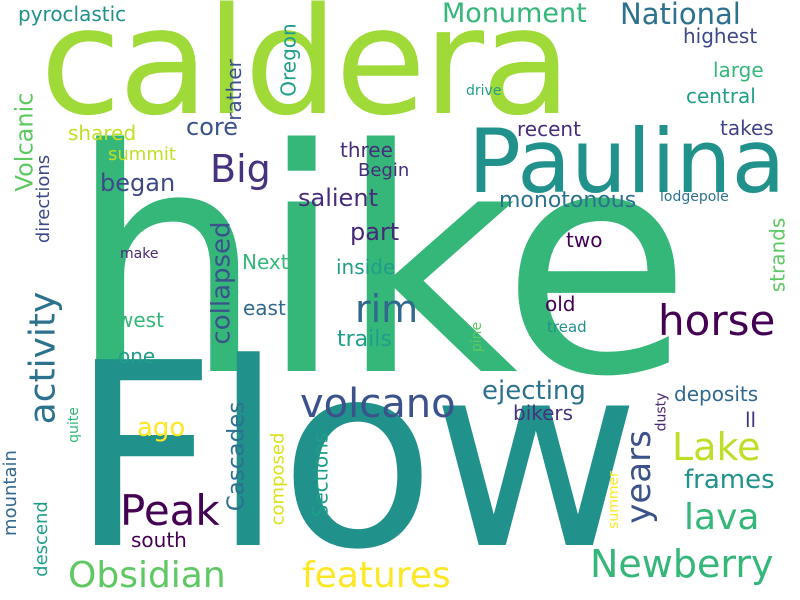 The image size is (800, 600). Describe the element at coordinates (584, 240) in the screenshot. I see `word-two: two` at that location.